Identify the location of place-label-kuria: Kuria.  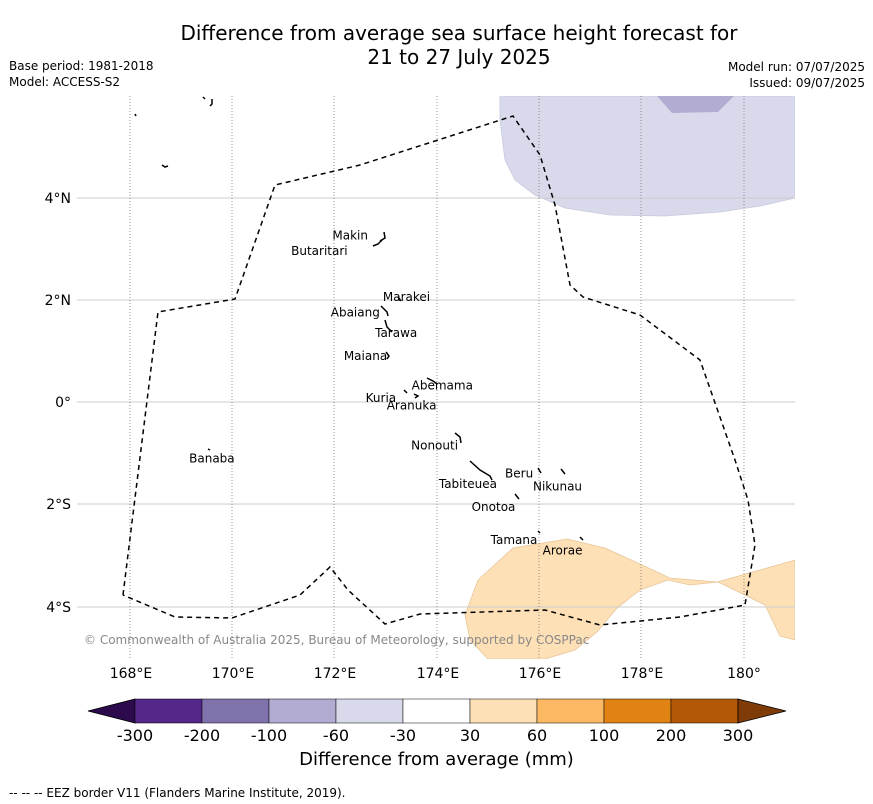
(381, 398).